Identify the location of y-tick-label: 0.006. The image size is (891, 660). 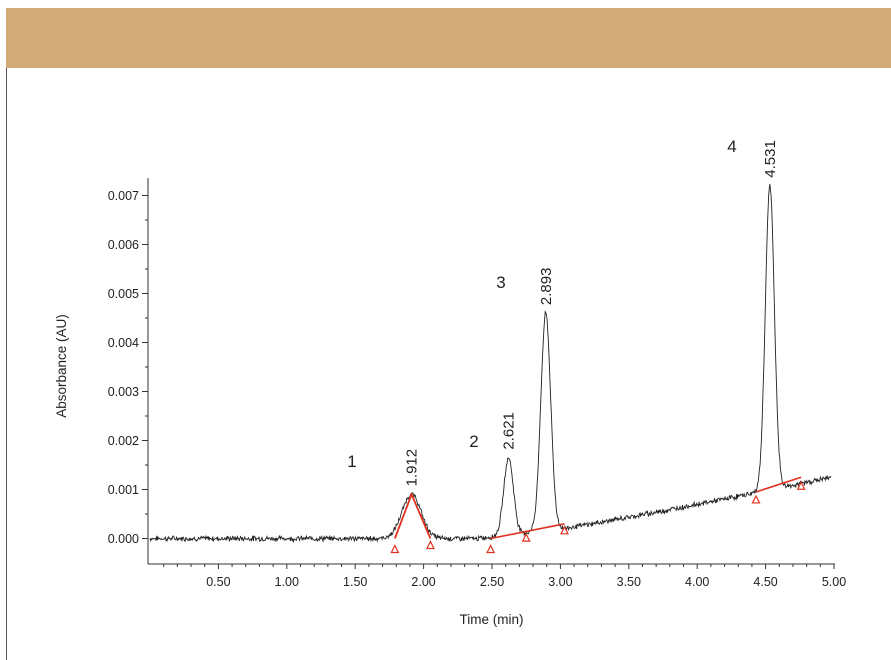
(123, 245).